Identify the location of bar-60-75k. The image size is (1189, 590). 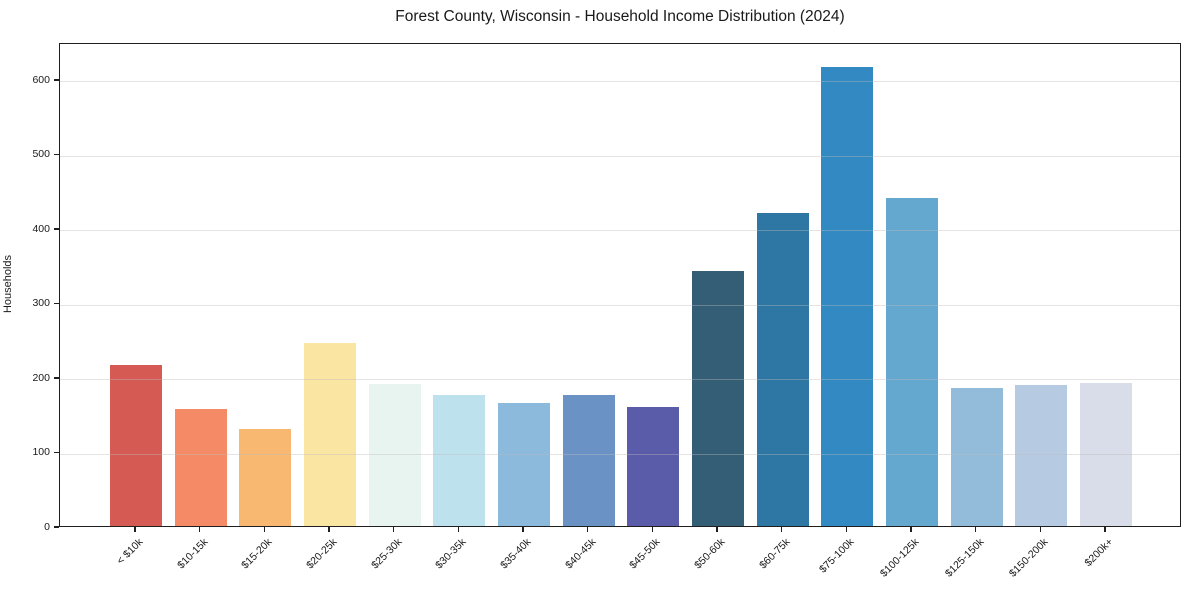
(782, 369).